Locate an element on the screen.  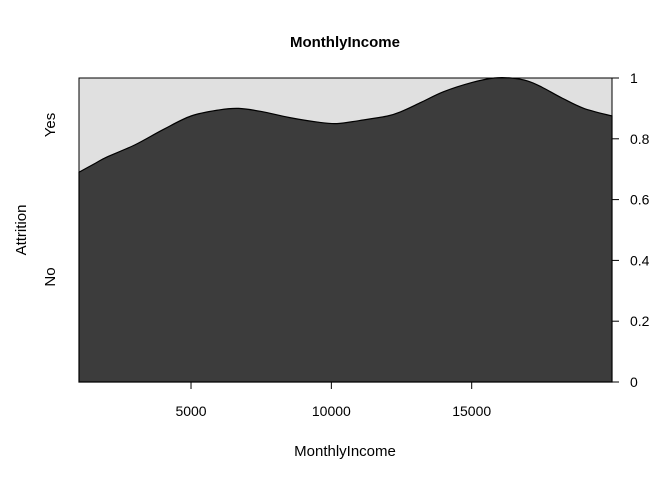
y-tick-label: 0.6 is located at coordinates (640, 200).